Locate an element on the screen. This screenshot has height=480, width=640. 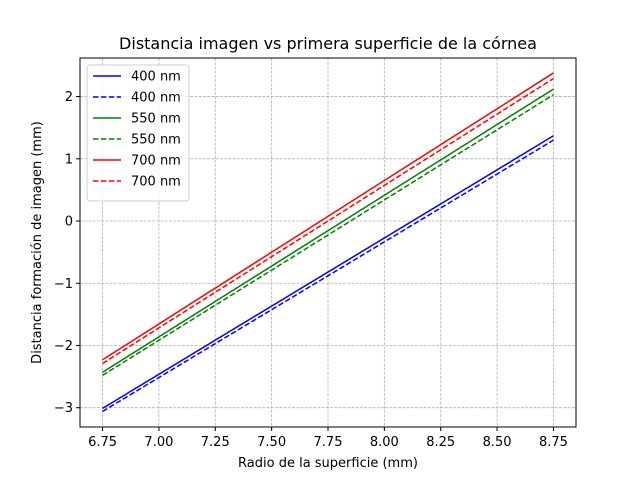
x-tick-label: 7.75 is located at coordinates (328, 442).